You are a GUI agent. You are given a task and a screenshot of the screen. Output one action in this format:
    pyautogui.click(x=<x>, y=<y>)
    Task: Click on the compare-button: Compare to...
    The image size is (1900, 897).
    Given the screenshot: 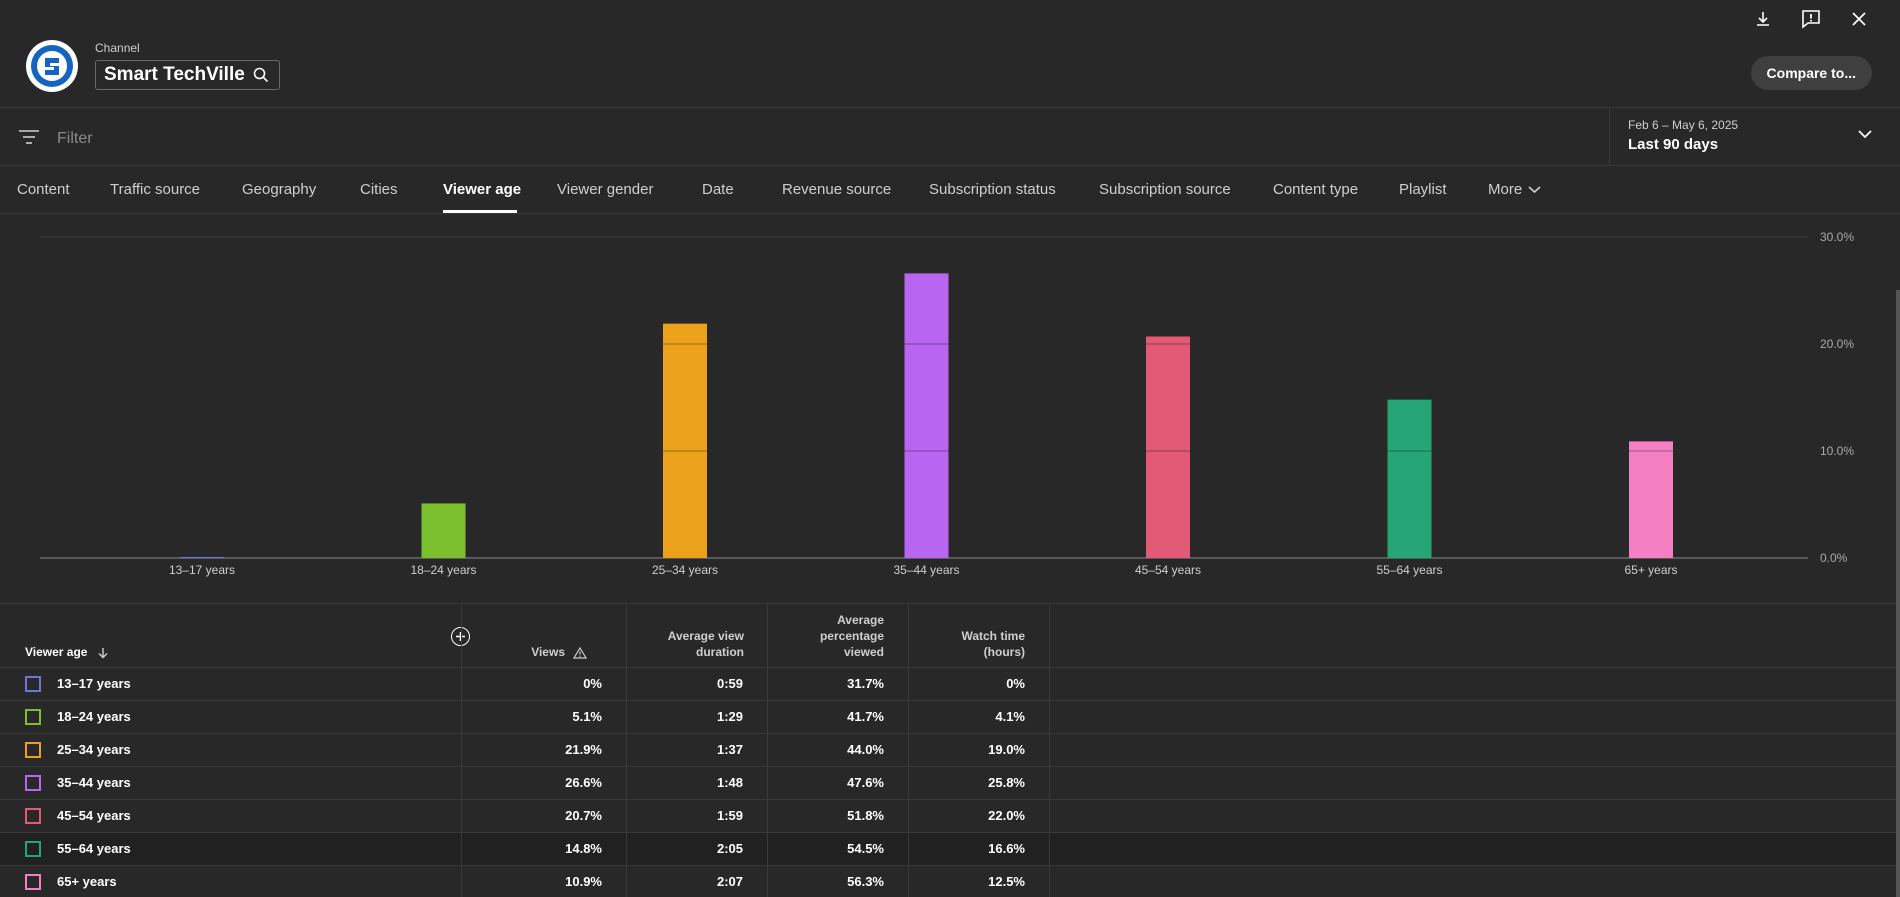 What is the action you would take?
    pyautogui.click(x=1811, y=73)
    